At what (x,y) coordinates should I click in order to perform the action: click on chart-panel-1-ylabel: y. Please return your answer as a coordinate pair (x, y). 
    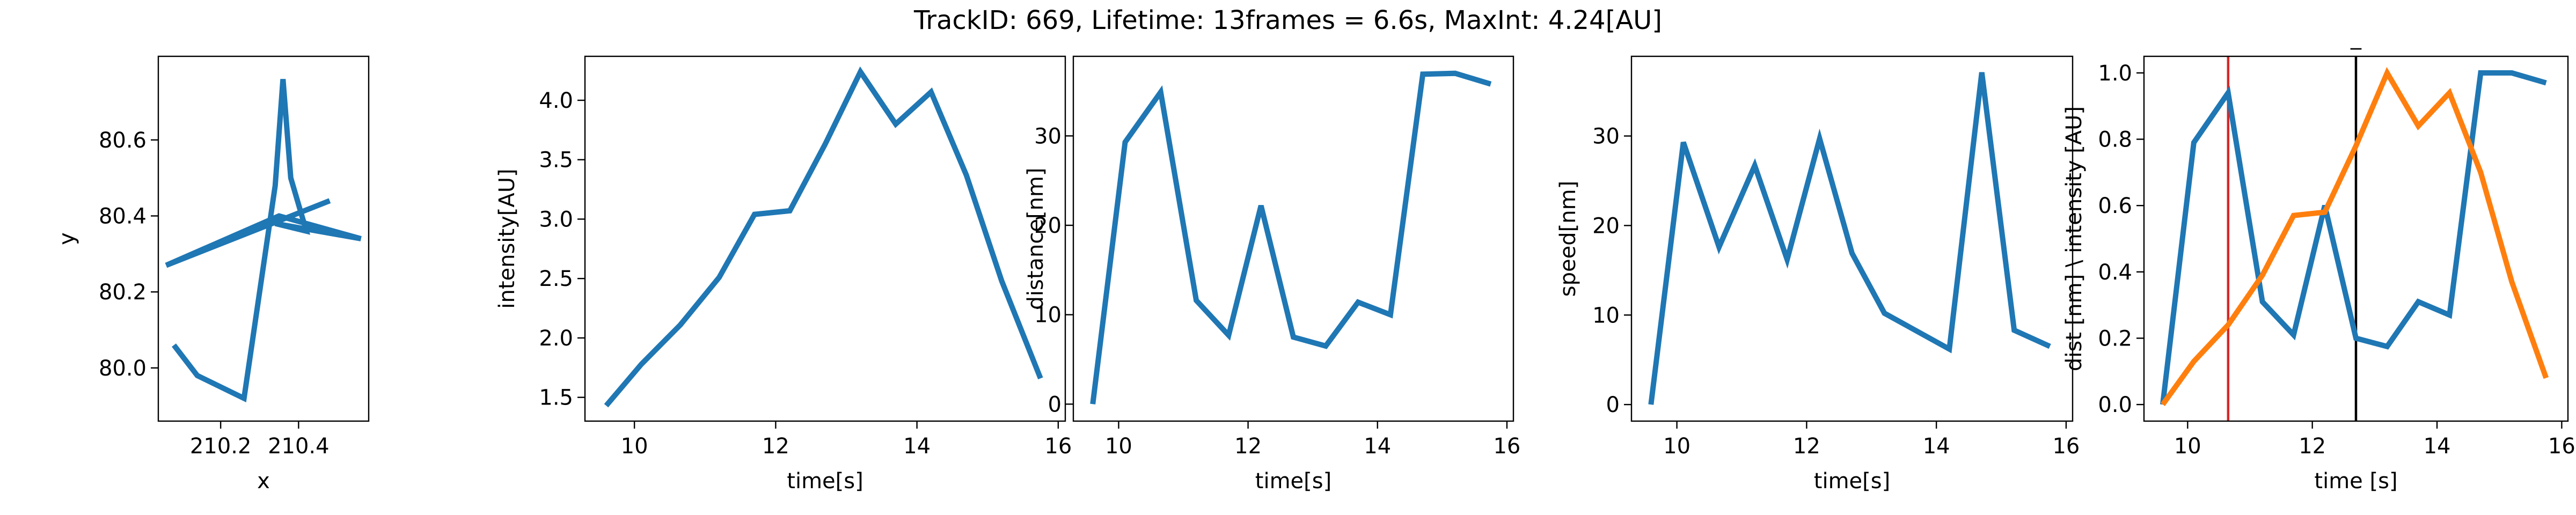
    Looking at the image, I should click on (67, 238).